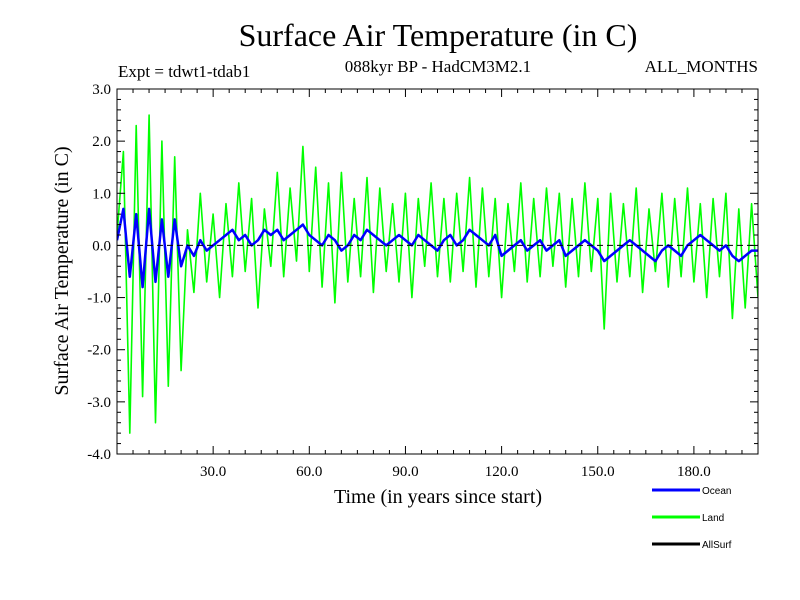  I want to click on y-tick-label: 0.0, so click(101, 246).